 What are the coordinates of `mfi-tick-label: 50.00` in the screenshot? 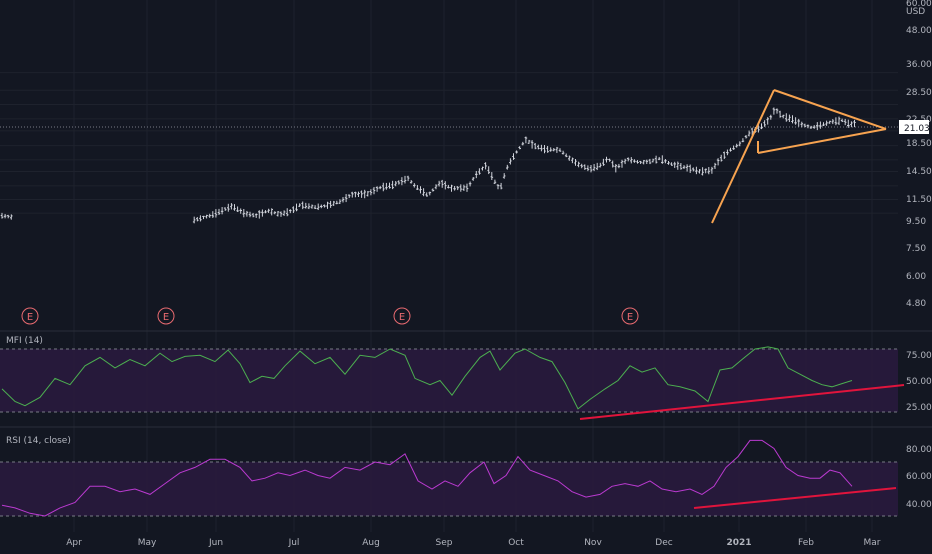 It's located at (919, 382).